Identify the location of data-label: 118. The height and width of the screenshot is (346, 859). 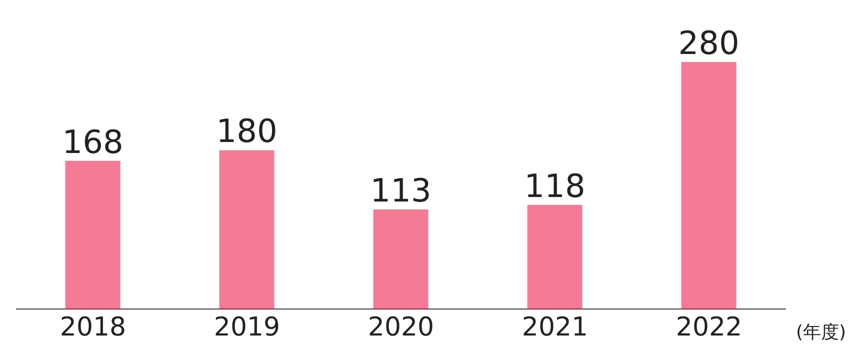
(555, 185).